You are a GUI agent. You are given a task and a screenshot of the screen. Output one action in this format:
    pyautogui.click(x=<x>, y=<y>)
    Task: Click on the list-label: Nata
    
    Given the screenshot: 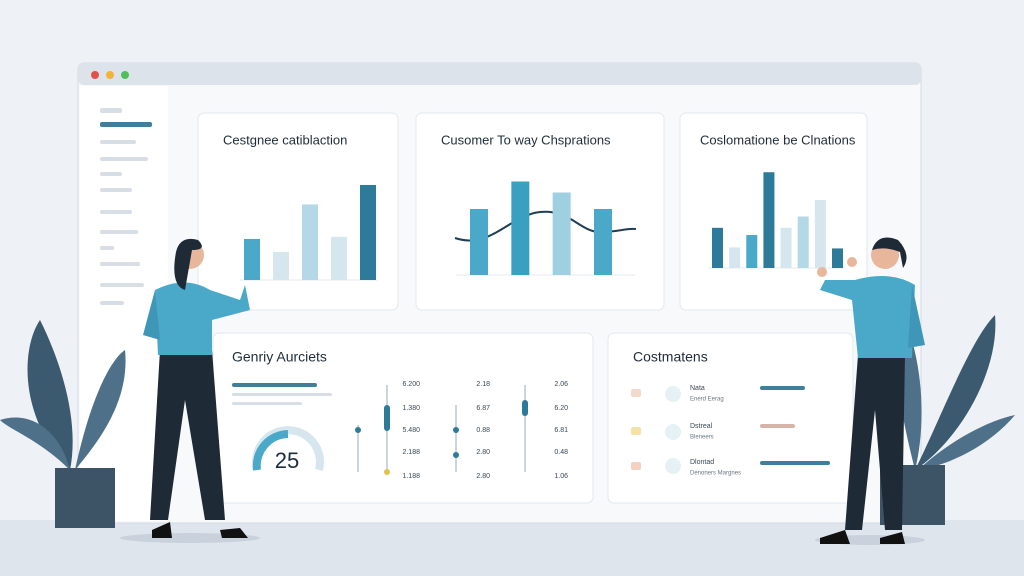 What is the action you would take?
    pyautogui.click(x=697, y=388)
    